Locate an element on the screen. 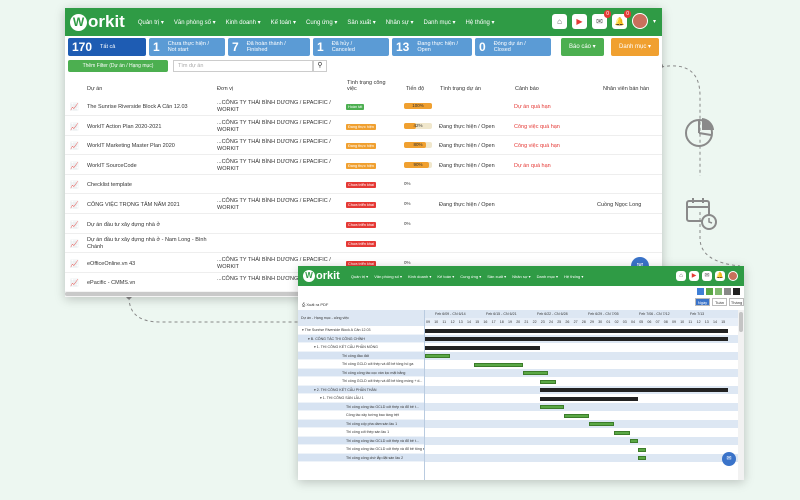  project-name: Checklist template is located at coordinates (109, 185).